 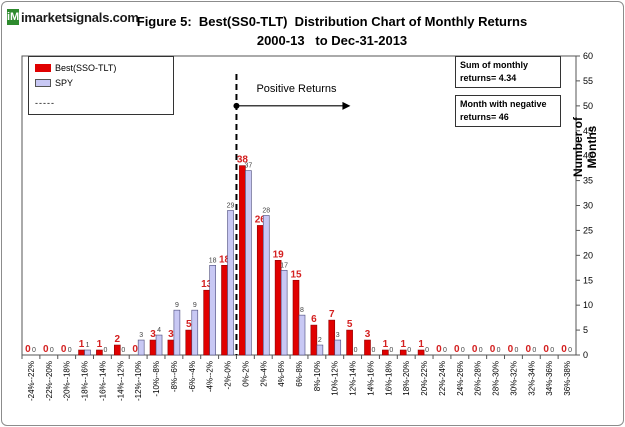 I want to click on y-tick-label: 60, so click(x=588, y=56).